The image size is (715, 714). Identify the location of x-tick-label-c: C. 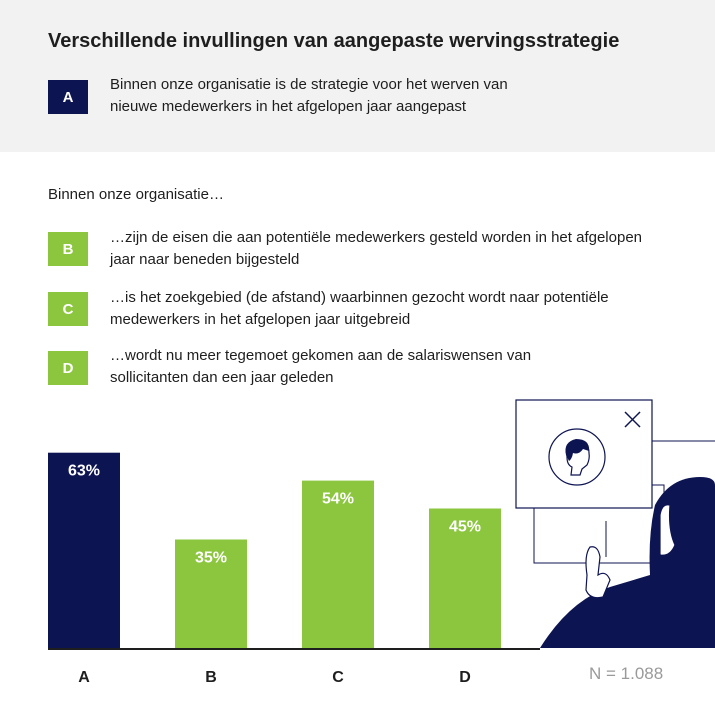
(338, 677).